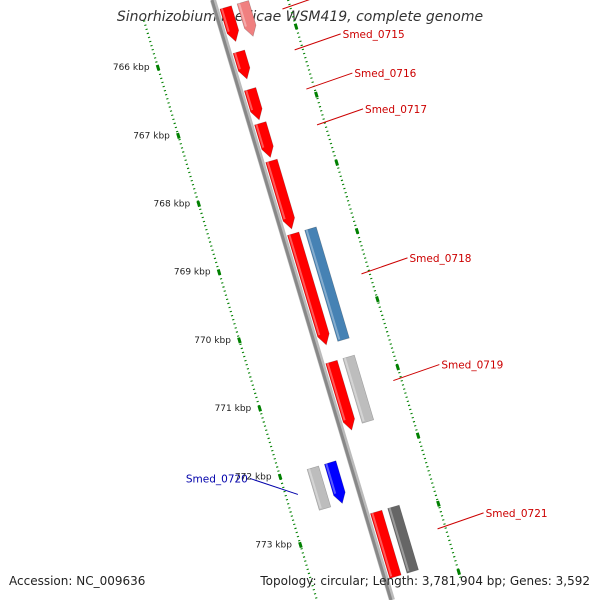  Describe the element at coordinates (233, 409) in the screenshot. I see `tick-label-771: 771 kbp` at that location.